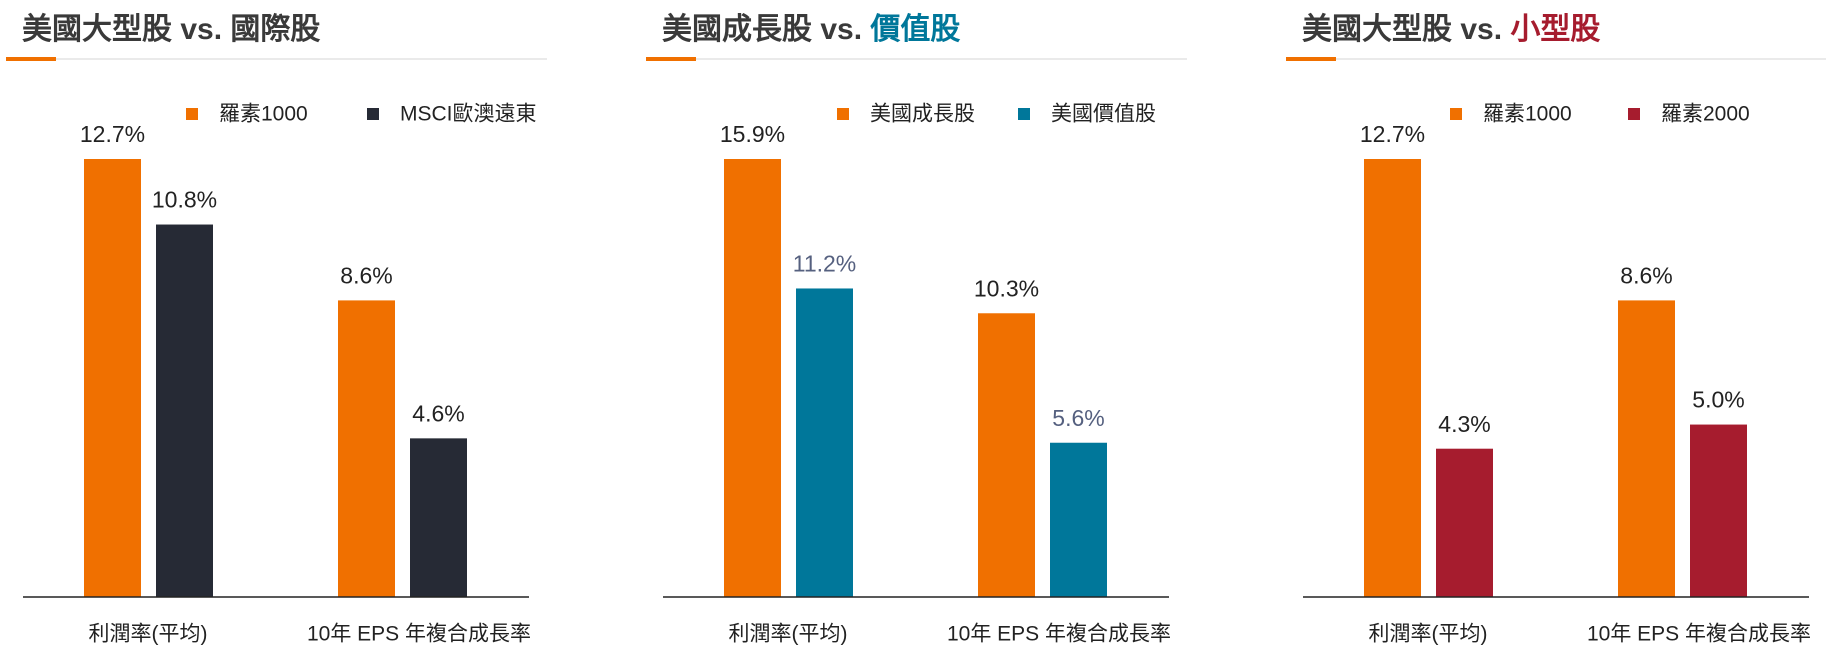  What do you see at coordinates (1718, 400) in the screenshot?
I see `value-label: 5.0%` at bounding box center [1718, 400].